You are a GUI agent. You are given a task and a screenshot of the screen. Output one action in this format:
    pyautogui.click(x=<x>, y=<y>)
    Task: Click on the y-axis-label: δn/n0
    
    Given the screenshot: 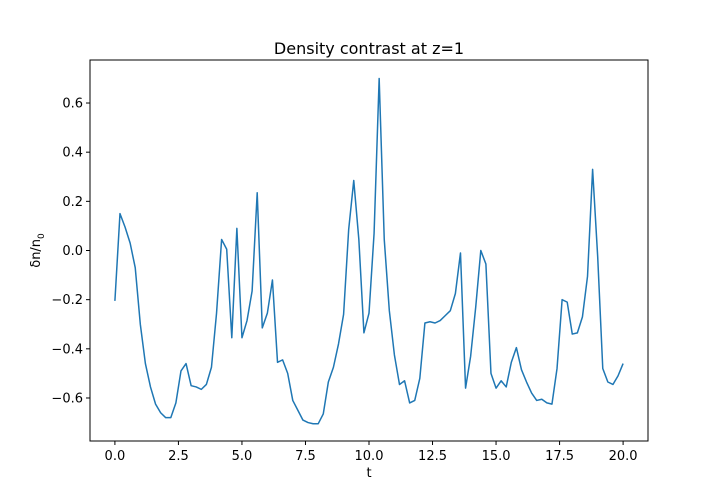 What is the action you would take?
    pyautogui.click(x=38, y=250)
    